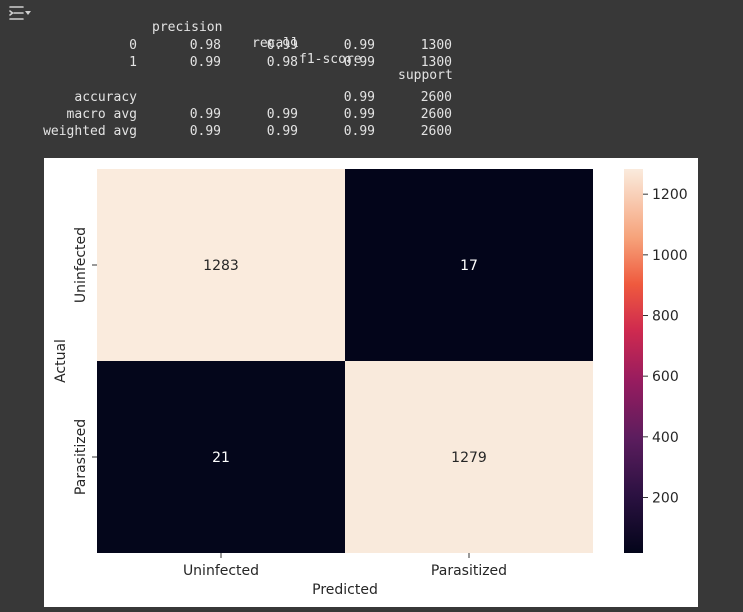  What do you see at coordinates (330, 59) in the screenshot?
I see `header-f1-score: f1-score` at bounding box center [330, 59].